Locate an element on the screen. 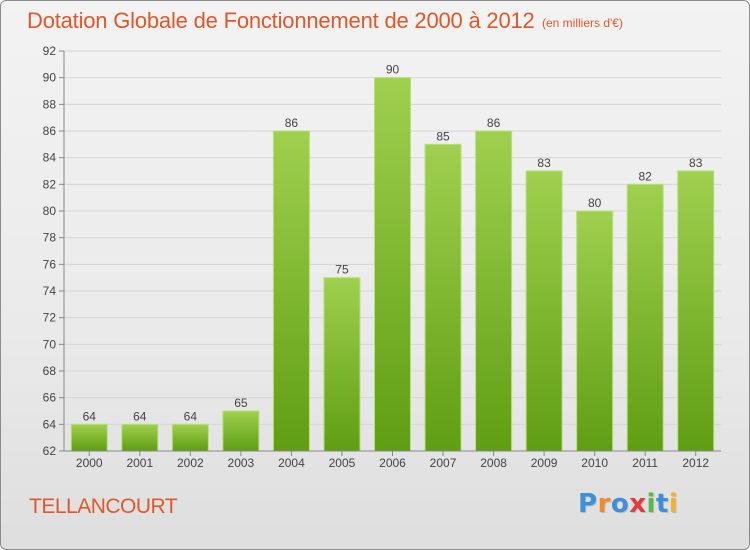  x-tick-label: 2011 is located at coordinates (645, 463).